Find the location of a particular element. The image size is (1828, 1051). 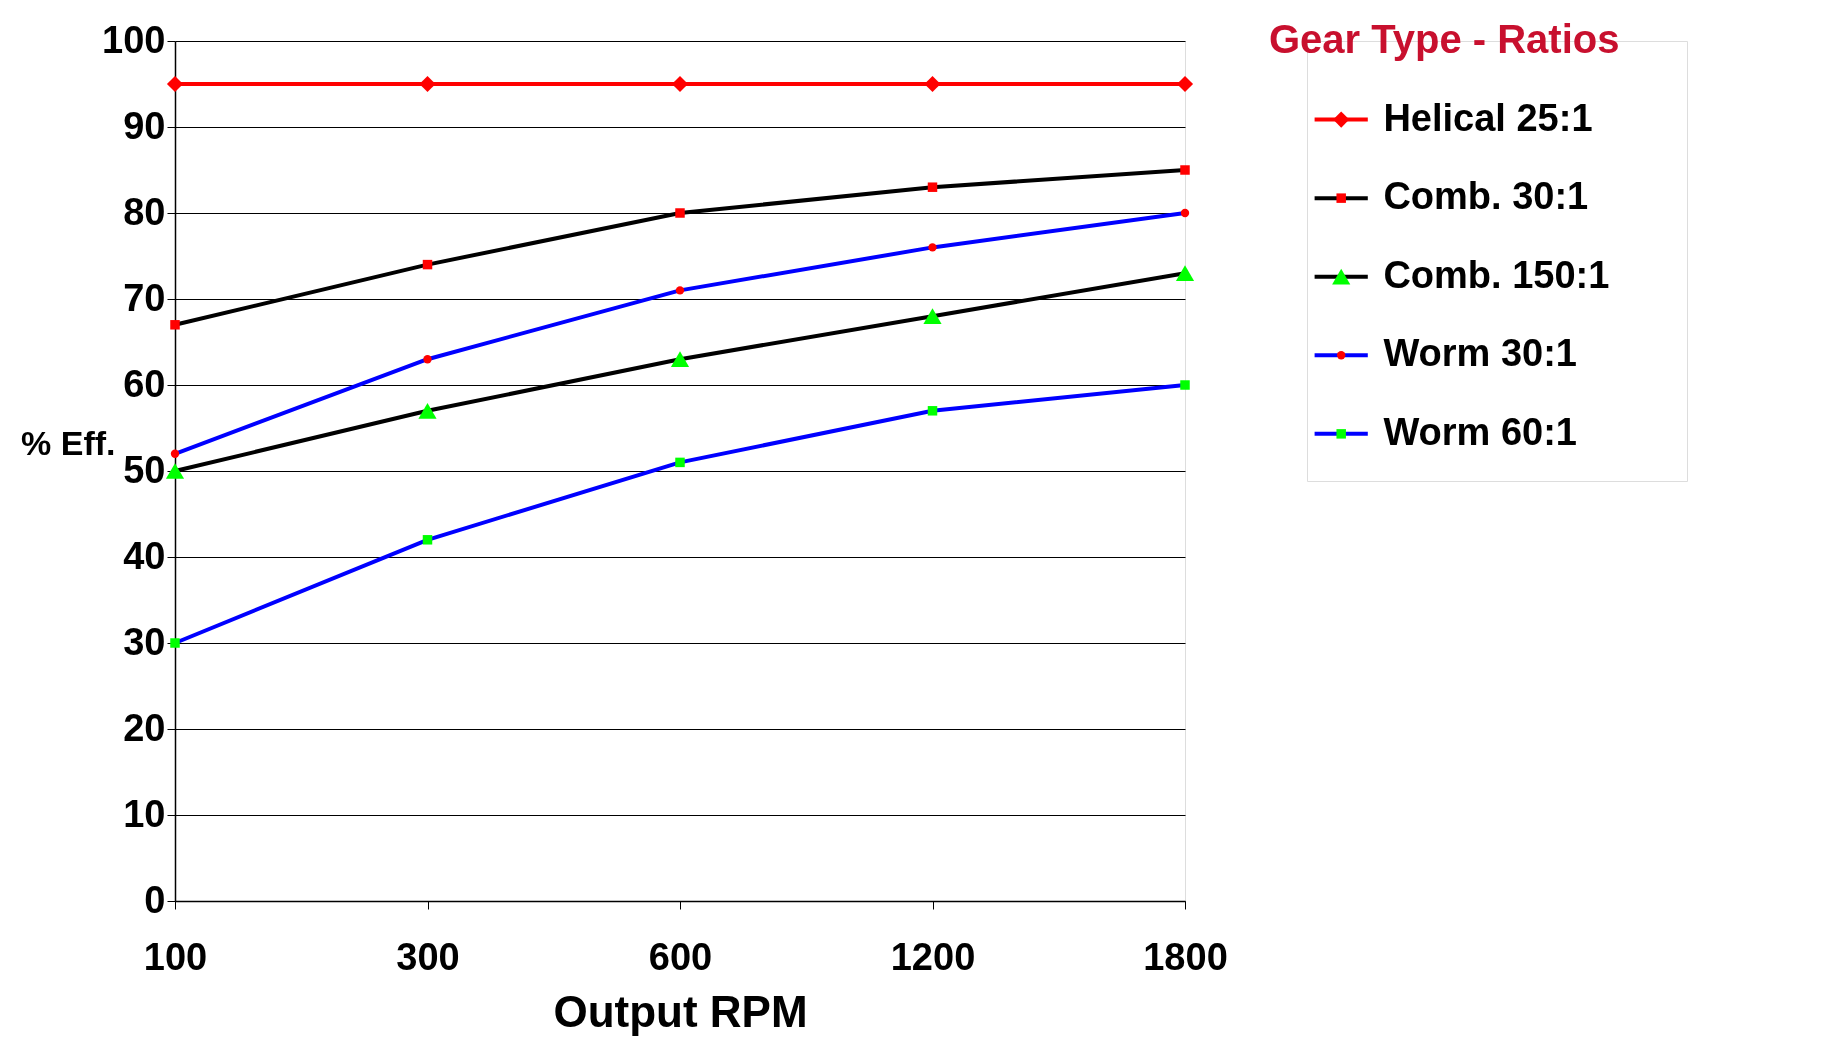

x-tick-label: 1200 is located at coordinates (933, 956).